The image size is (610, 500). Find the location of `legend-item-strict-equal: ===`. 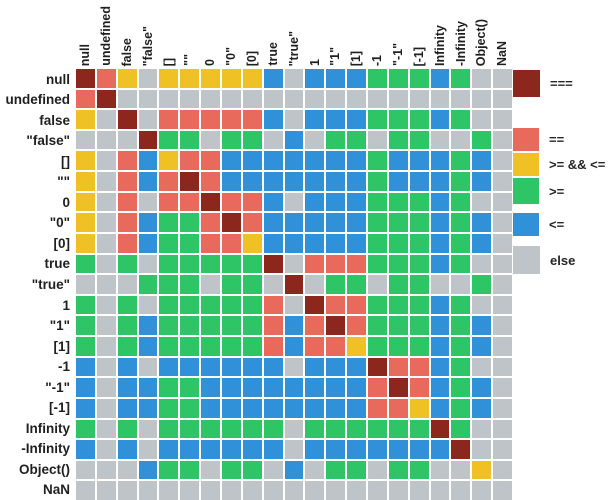

legend-item-strict-equal: === is located at coordinates (543, 83).